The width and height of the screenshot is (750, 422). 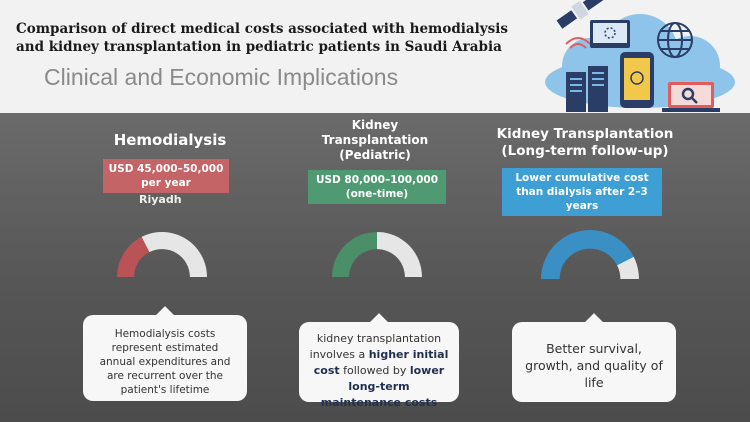 What do you see at coordinates (221, 77) in the screenshot?
I see `page-subtitle: Clinical and Economic Implications` at bounding box center [221, 77].